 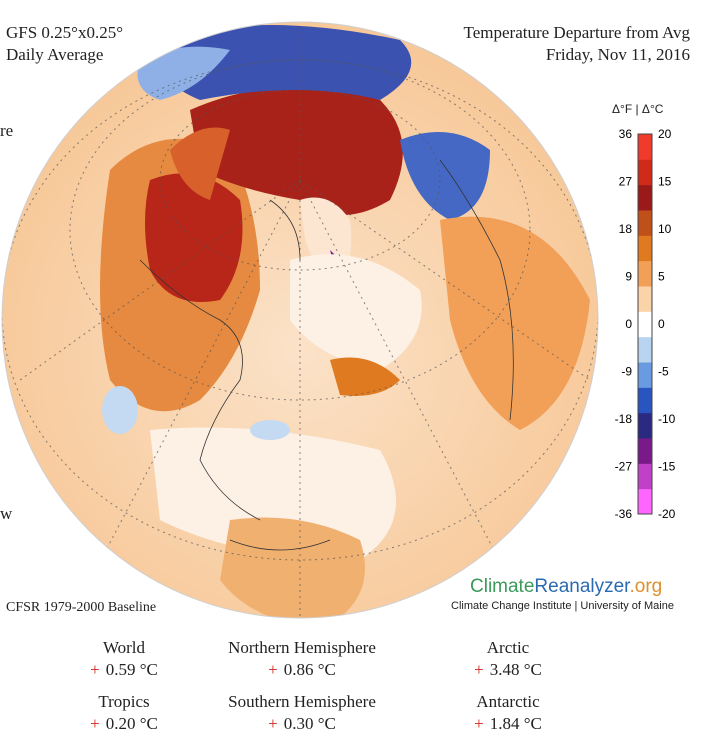 What do you see at coordinates (65, 32) in the screenshot?
I see `model-label: GFS 0.25°x0.25°` at bounding box center [65, 32].